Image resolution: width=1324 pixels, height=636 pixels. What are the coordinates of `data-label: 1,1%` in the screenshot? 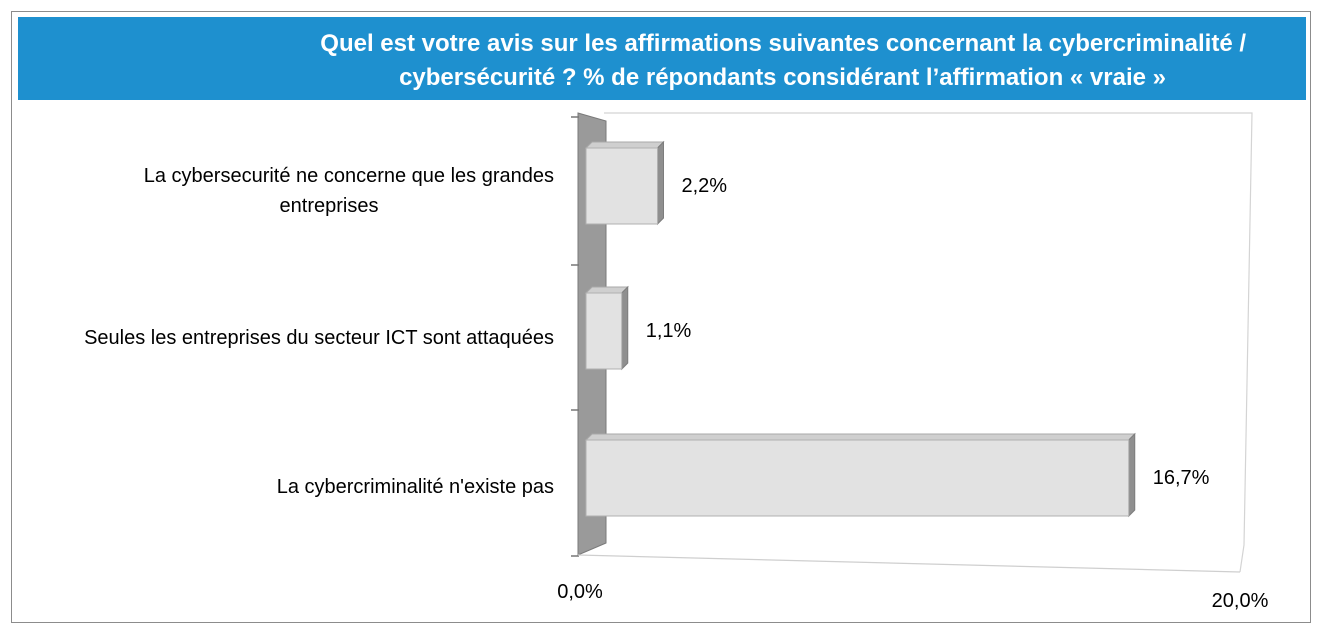 It's located at (669, 331).